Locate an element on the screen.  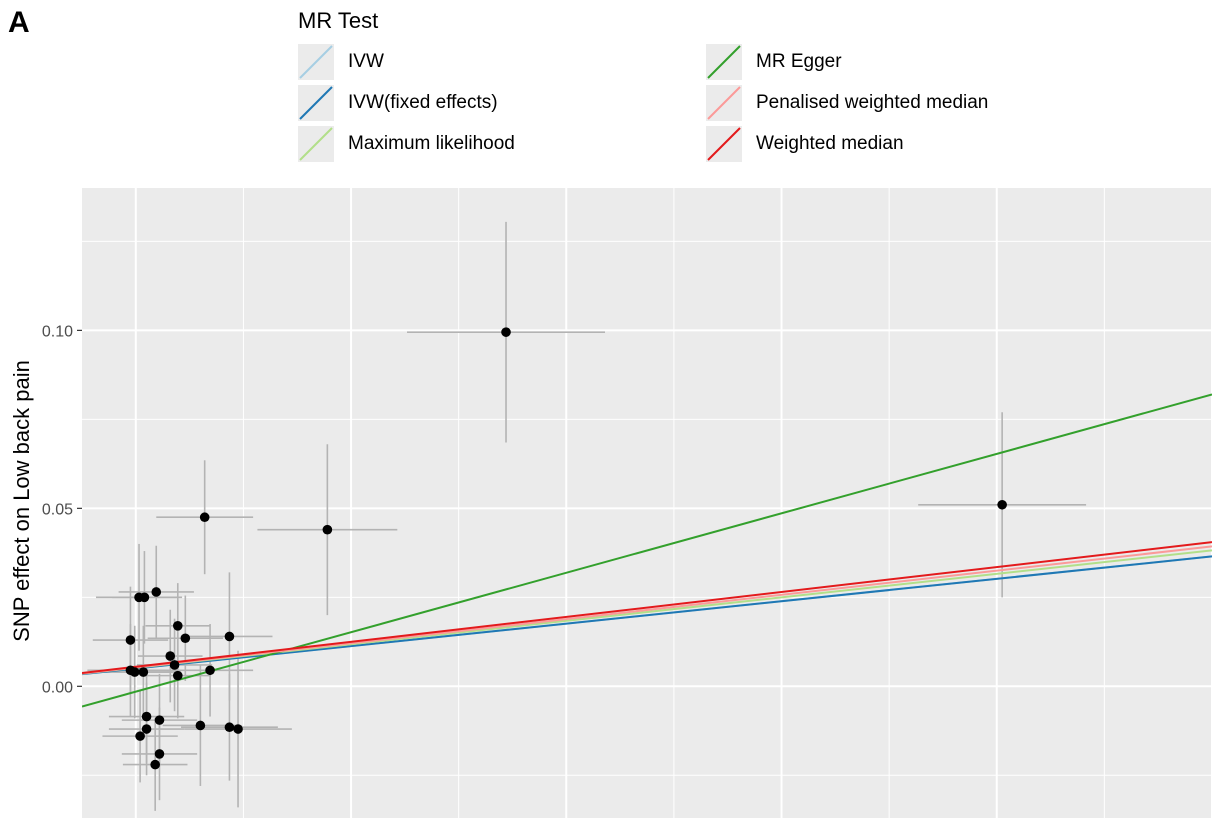
legend-label: IVW is located at coordinates (366, 61).